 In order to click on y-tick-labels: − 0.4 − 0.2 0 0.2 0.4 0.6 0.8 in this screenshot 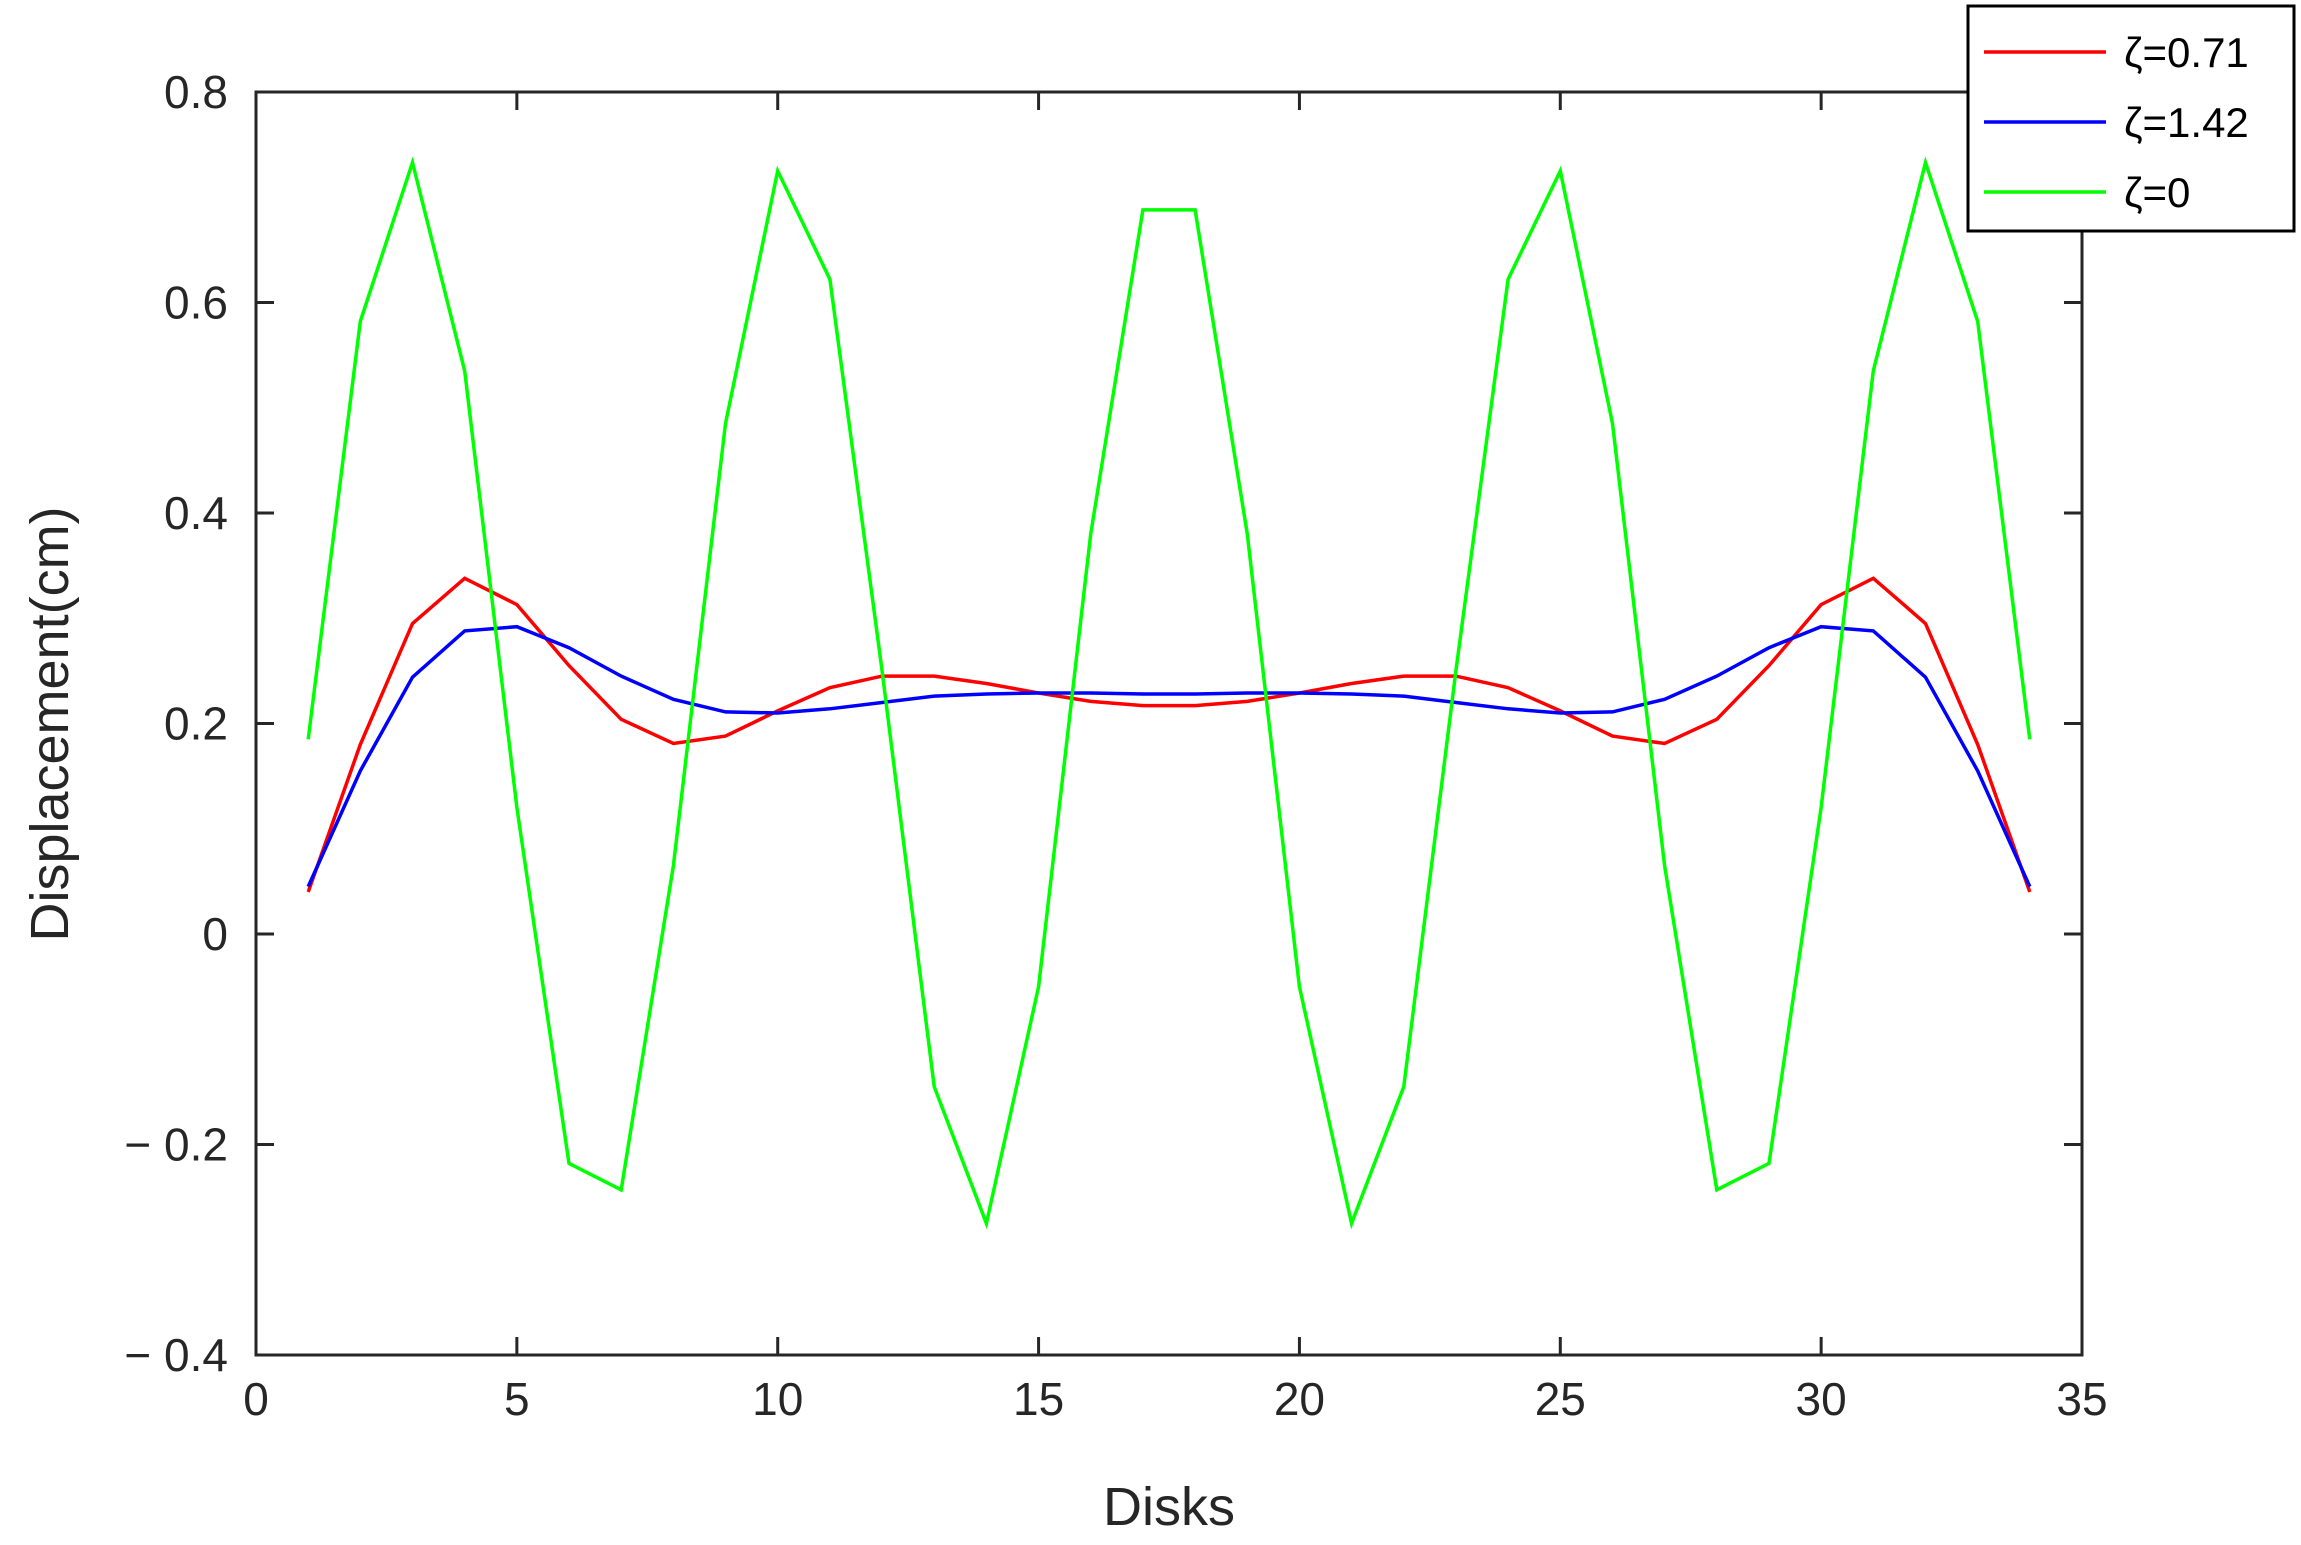, I will do `click(176, 723)`.